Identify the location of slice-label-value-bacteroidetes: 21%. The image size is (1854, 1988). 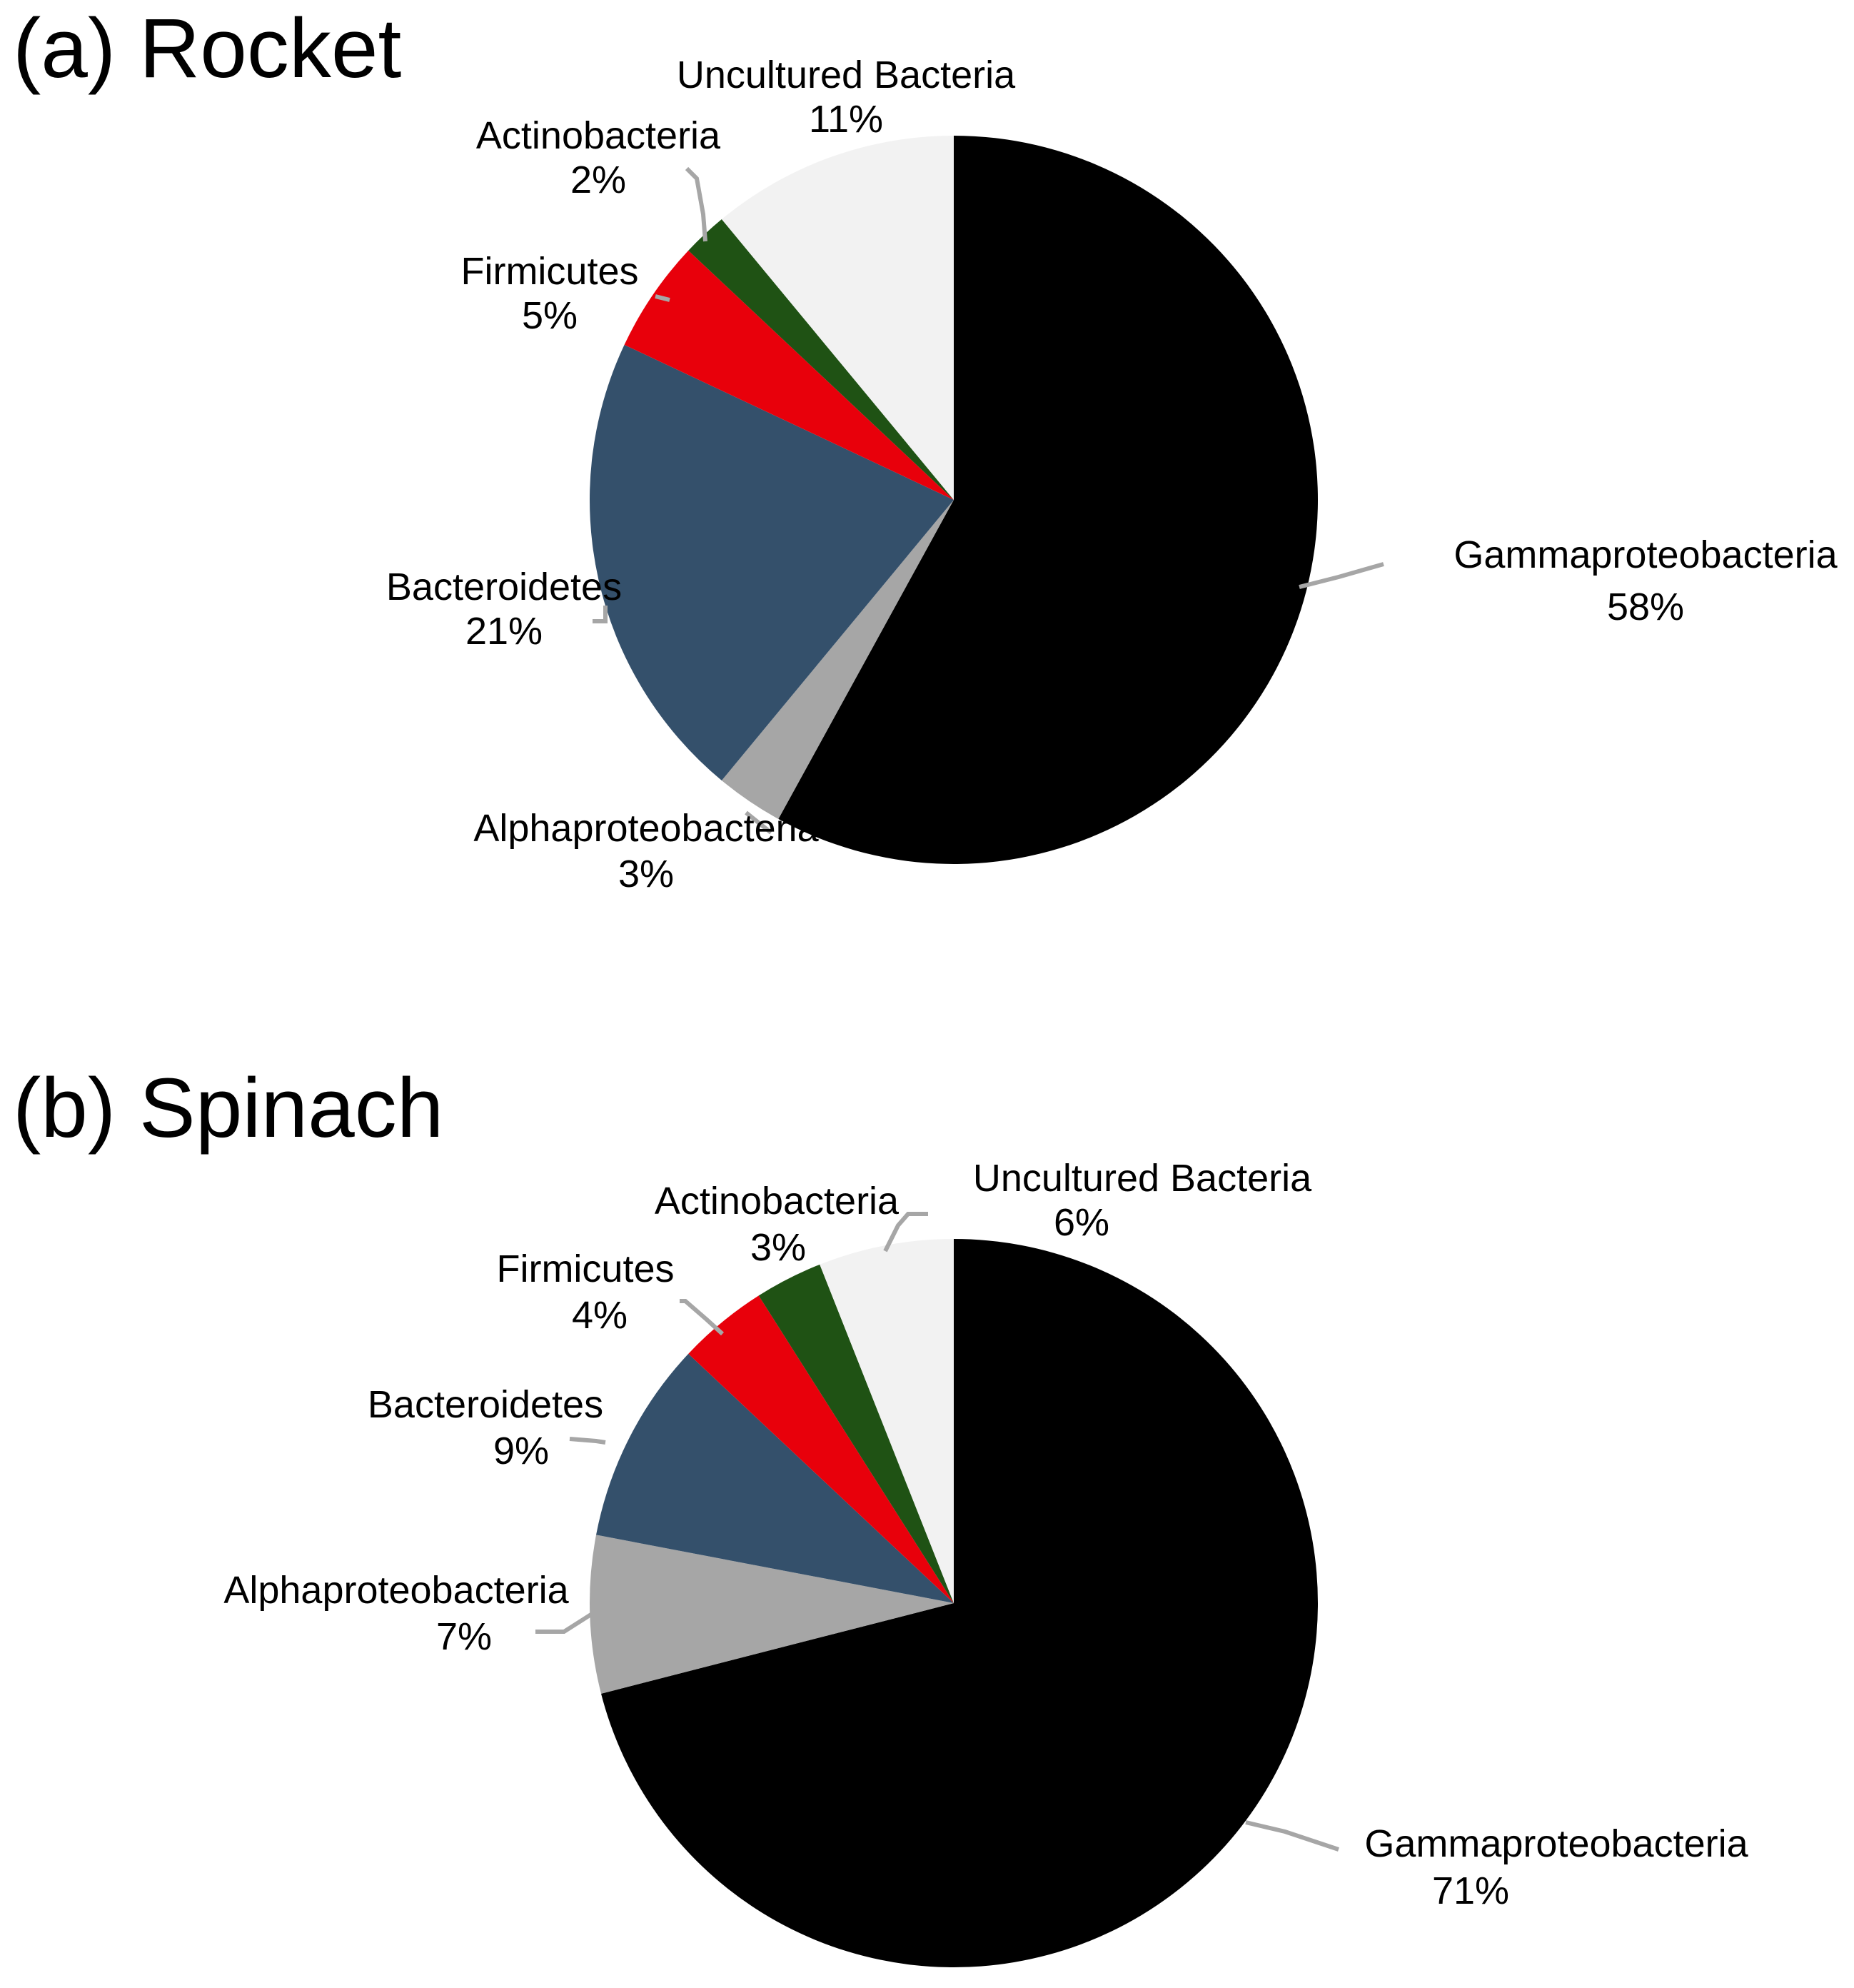
(504, 631).